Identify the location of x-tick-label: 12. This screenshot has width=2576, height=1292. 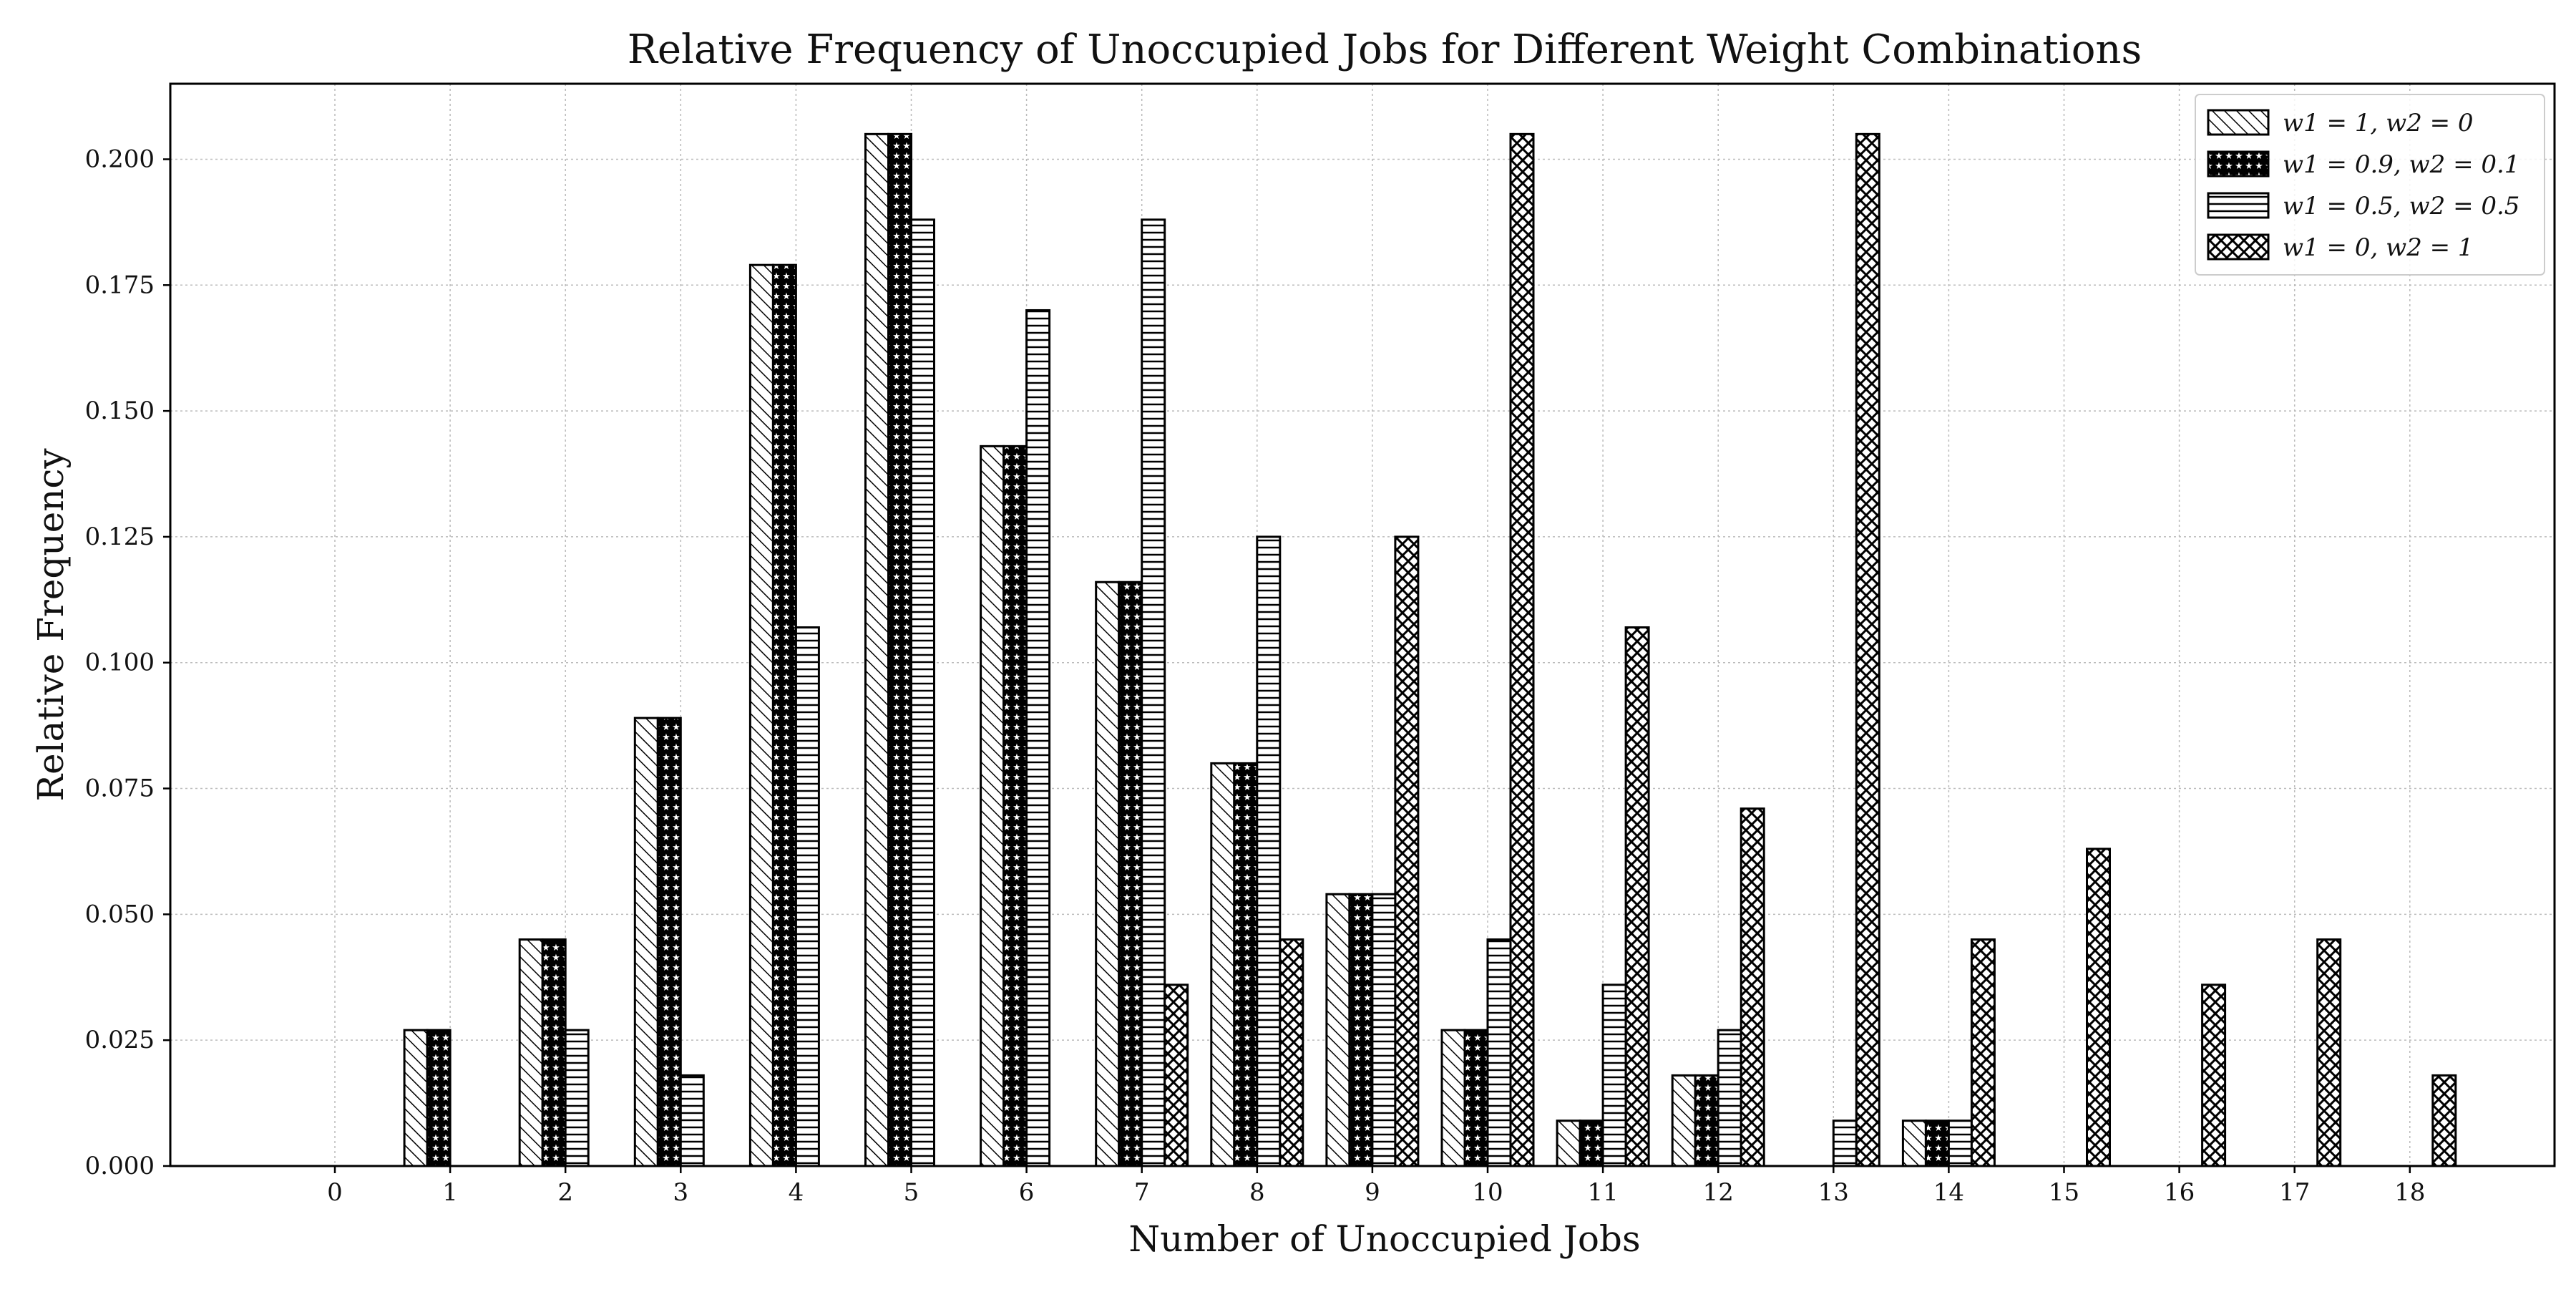
(1718, 1192).